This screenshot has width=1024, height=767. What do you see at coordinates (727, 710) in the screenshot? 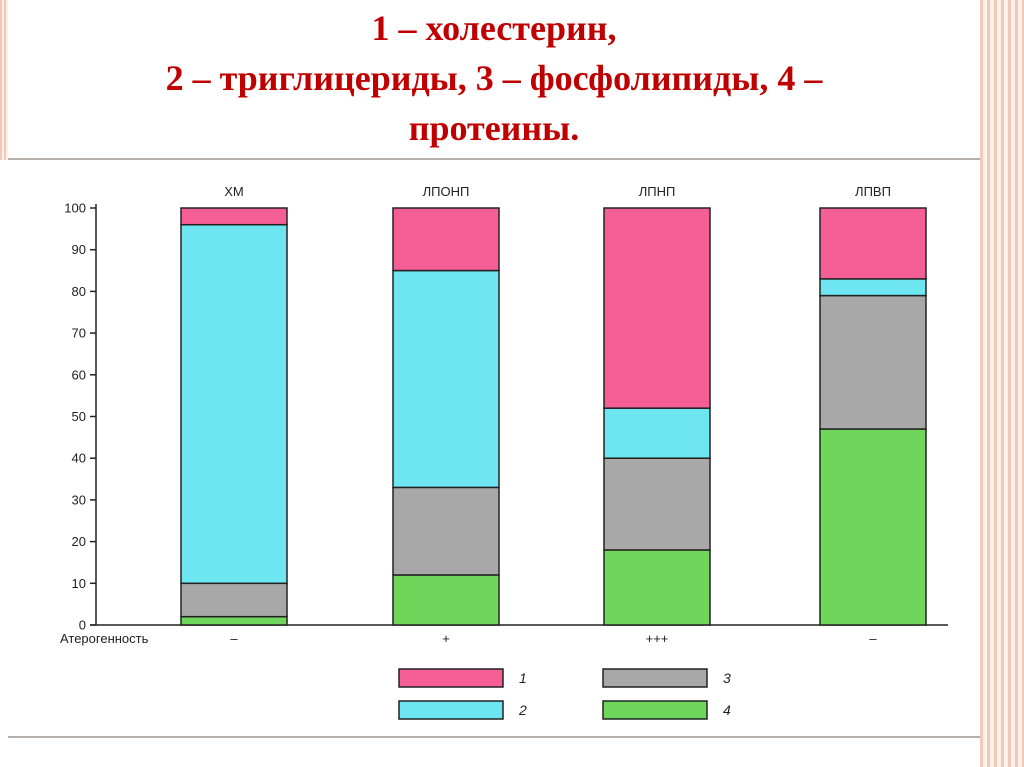
I see `legend-label: 4` at bounding box center [727, 710].